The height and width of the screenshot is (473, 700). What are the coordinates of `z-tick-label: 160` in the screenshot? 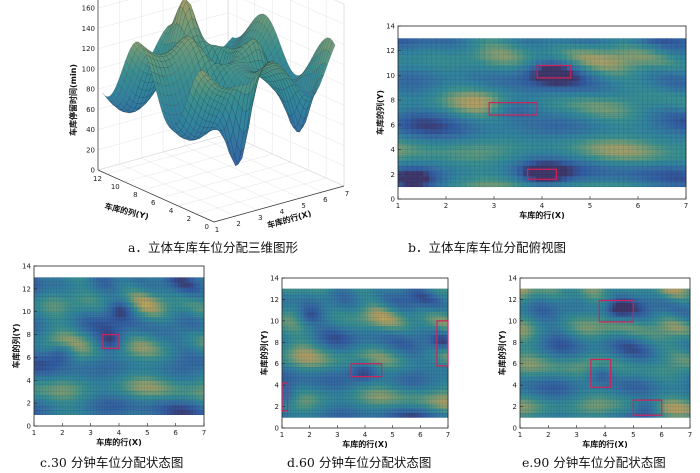 It's located at (88, 9).